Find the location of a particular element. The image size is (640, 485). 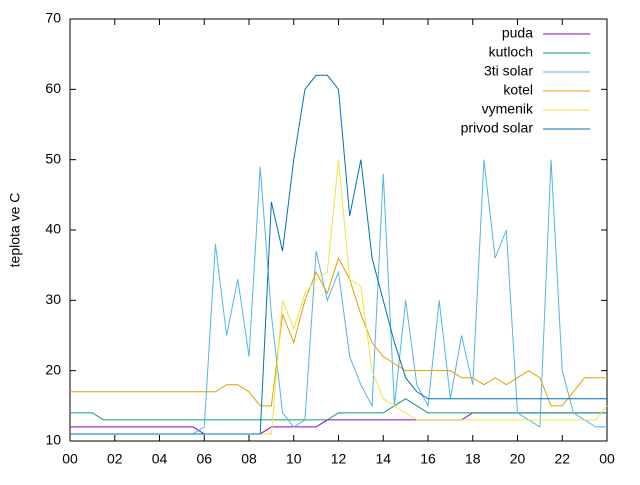

x-tick-label: 14 is located at coordinates (383, 459).